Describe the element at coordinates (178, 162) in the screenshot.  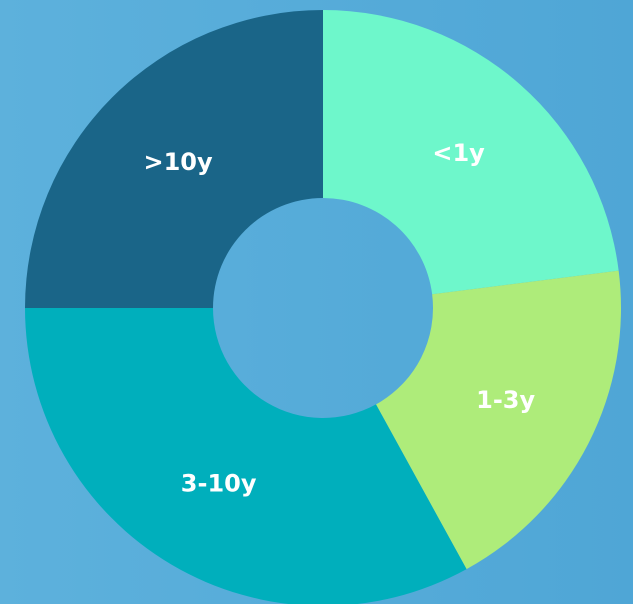
I see `segment-label: >10y` at that location.